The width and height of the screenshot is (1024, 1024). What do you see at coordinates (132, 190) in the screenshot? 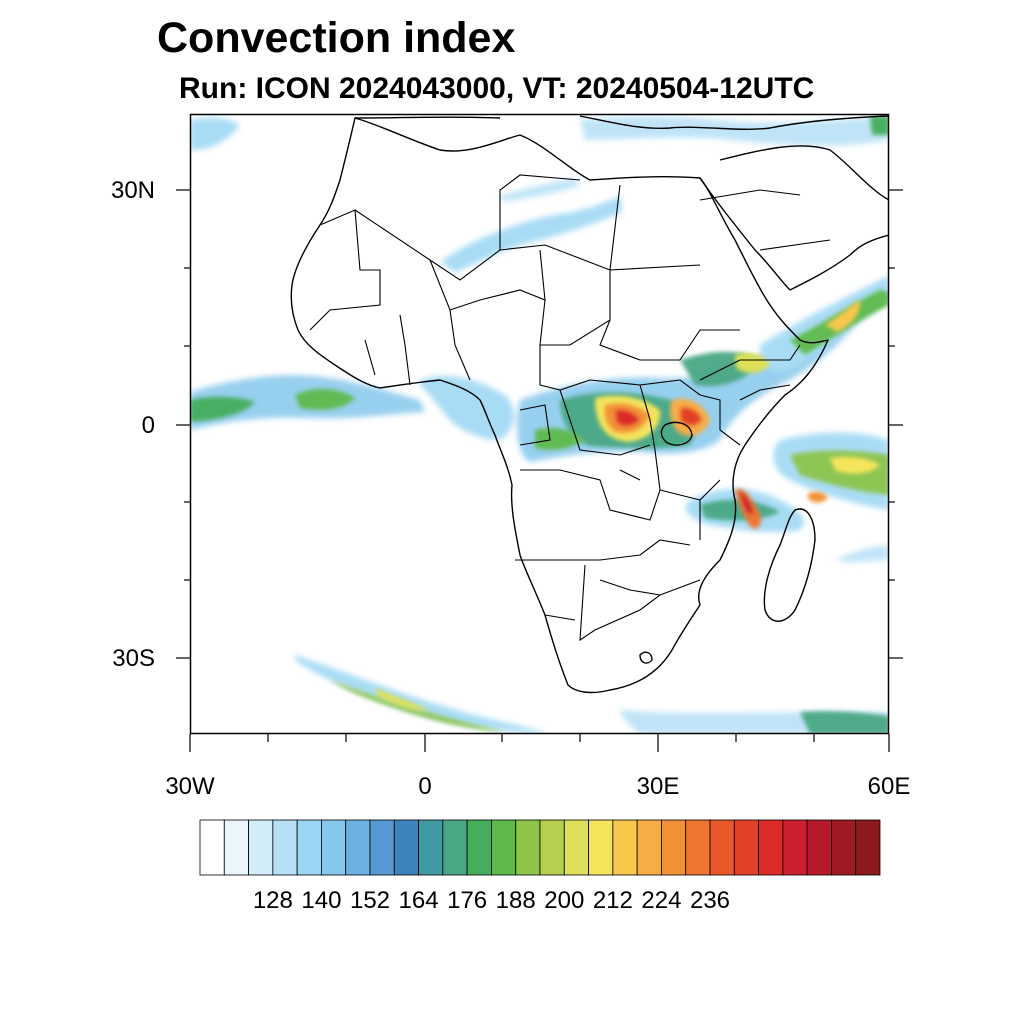
I see `lat-label-30n: 30N` at bounding box center [132, 190].